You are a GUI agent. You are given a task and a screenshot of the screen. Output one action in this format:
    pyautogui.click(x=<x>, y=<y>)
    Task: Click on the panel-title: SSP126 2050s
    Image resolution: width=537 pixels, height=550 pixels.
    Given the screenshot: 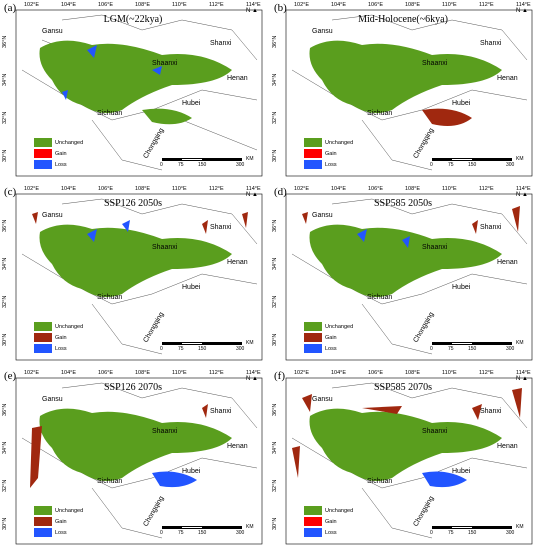 What is the action you would take?
    pyautogui.click(x=133, y=203)
    